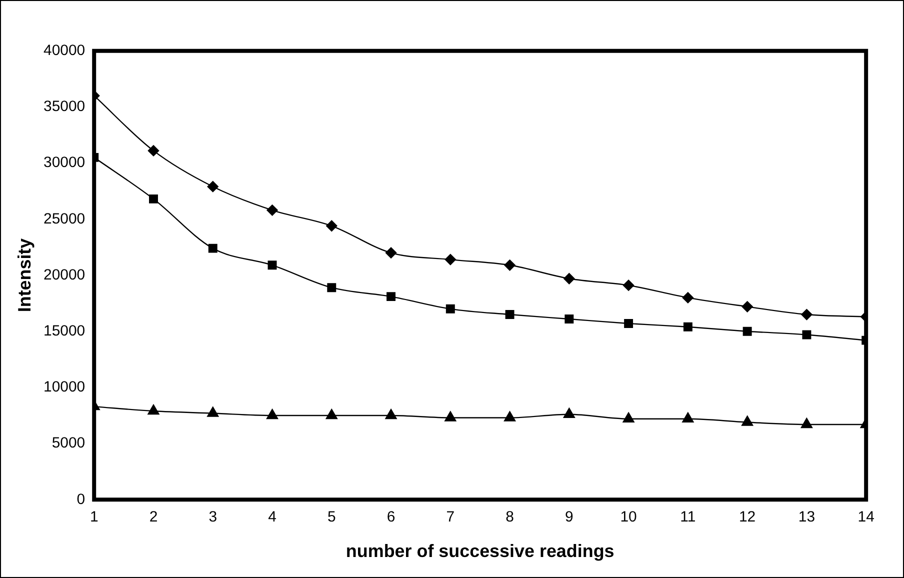 The height and width of the screenshot is (578, 904). Describe the element at coordinates (65, 275) in the screenshot. I see `y-tick-label: 20000` at that location.